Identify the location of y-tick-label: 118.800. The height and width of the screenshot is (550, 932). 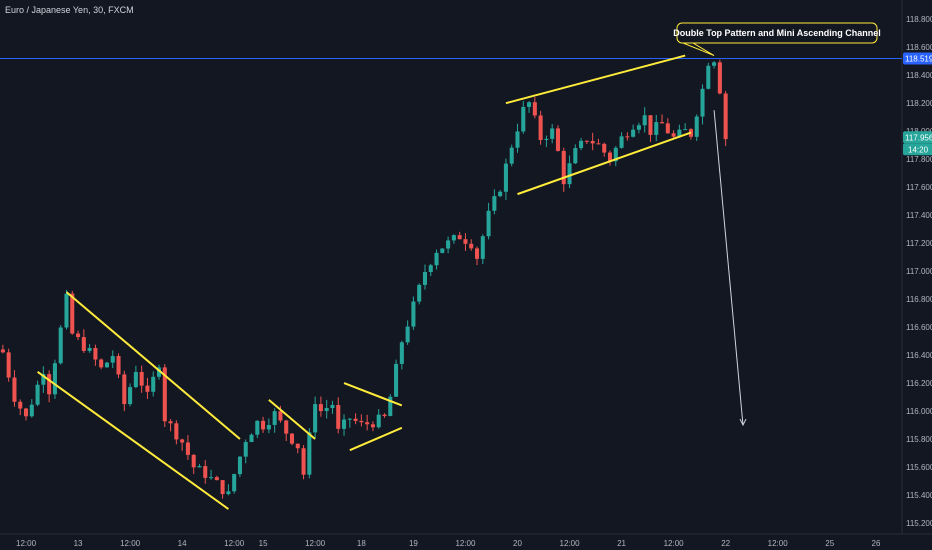
(919, 19).